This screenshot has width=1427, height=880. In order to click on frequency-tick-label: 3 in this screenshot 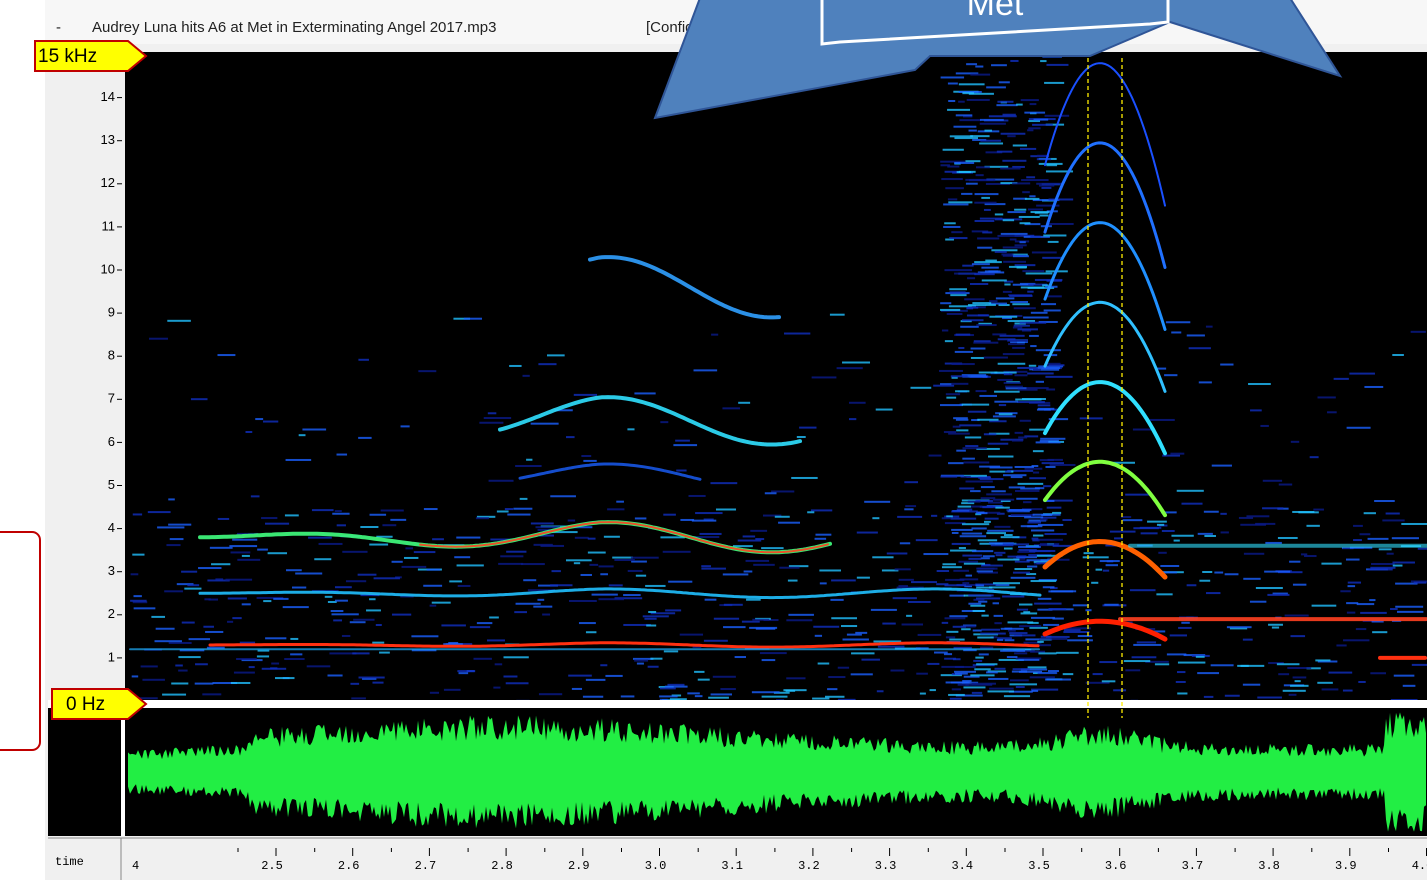, I will do `click(111, 570)`.